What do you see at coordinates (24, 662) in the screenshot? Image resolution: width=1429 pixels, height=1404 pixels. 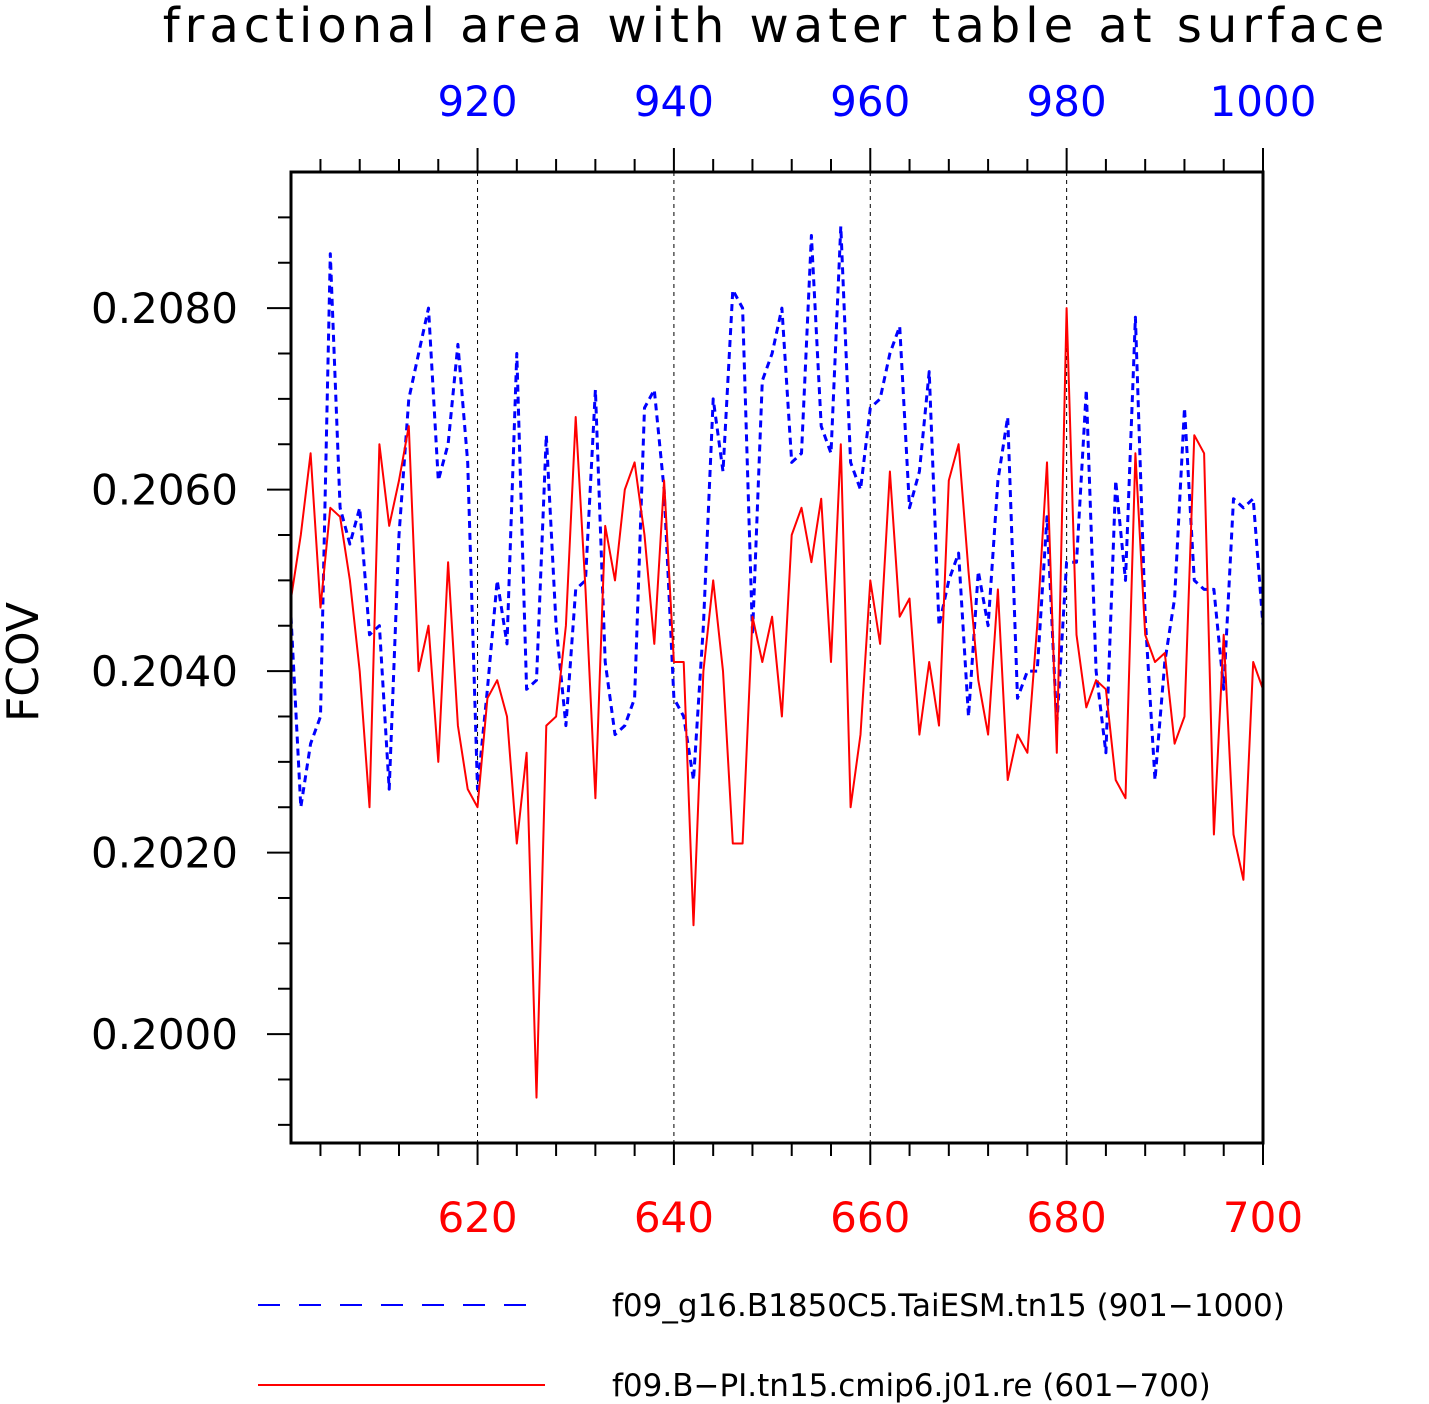 I see `y-axis-label: FCOV` at bounding box center [24, 662].